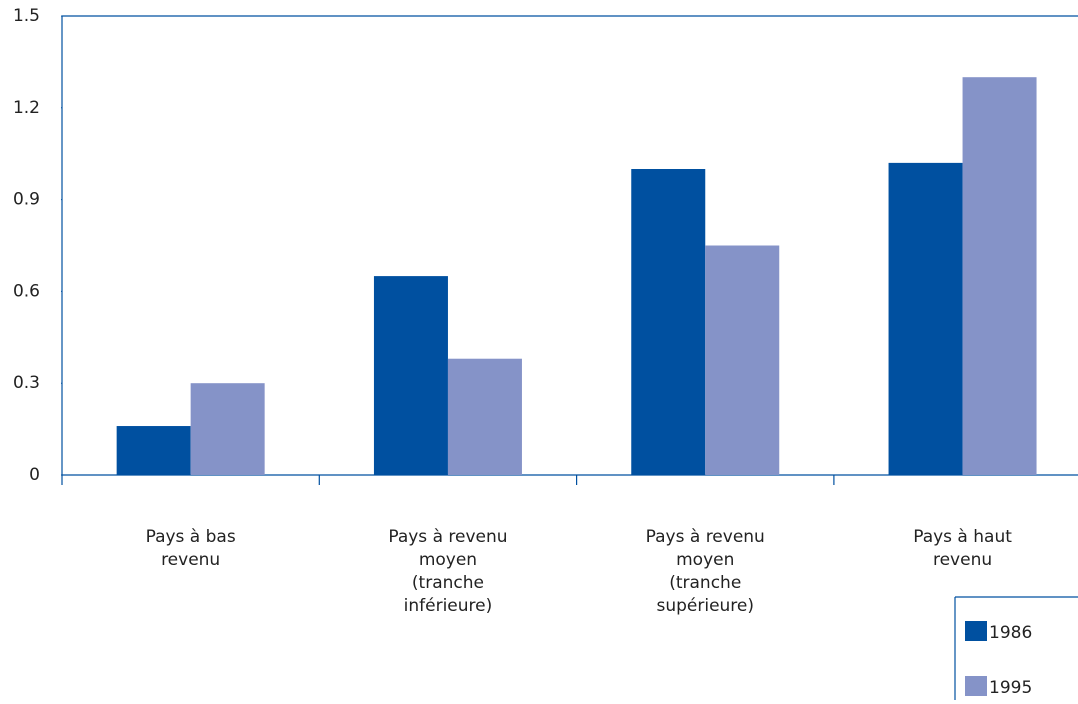 This screenshot has width=1078, height=704. I want to click on x-tick-label-line: Pays à haut, so click(962, 537).